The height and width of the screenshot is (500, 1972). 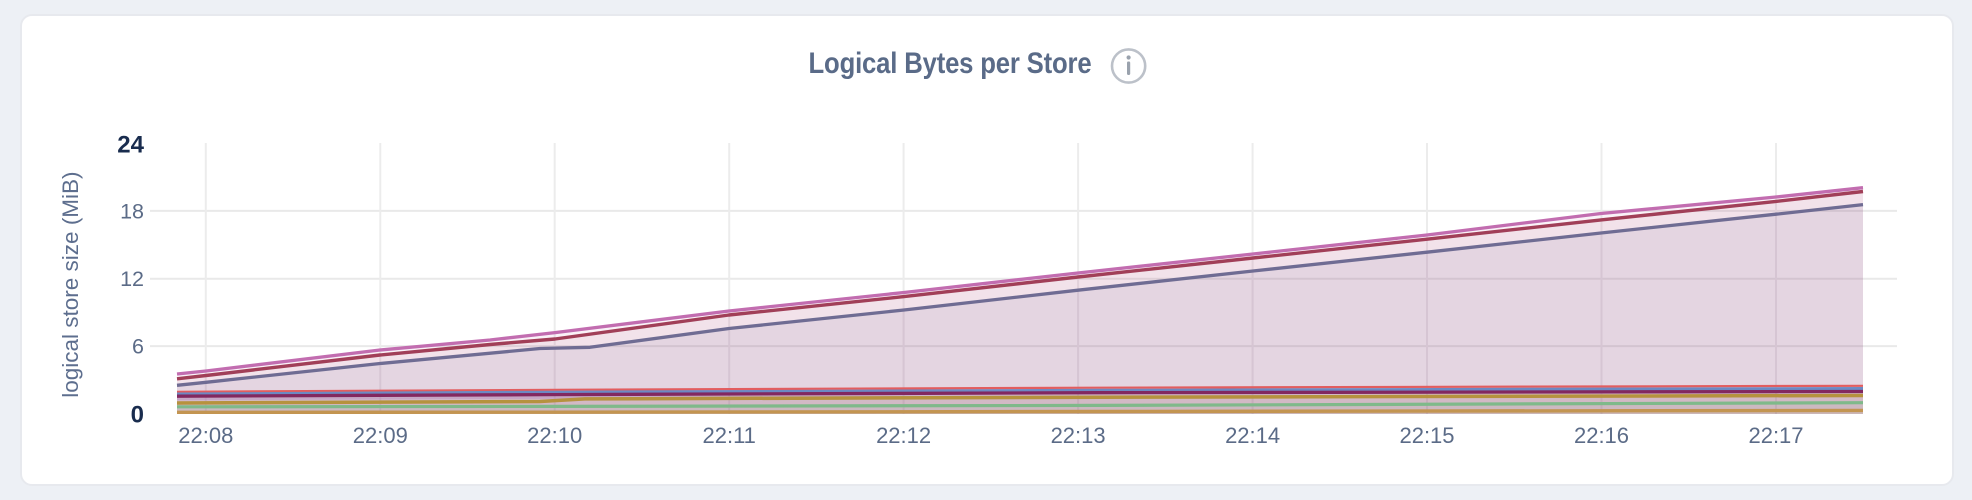 What do you see at coordinates (205, 435) in the screenshot?
I see `svg-text: 22:08` at bounding box center [205, 435].